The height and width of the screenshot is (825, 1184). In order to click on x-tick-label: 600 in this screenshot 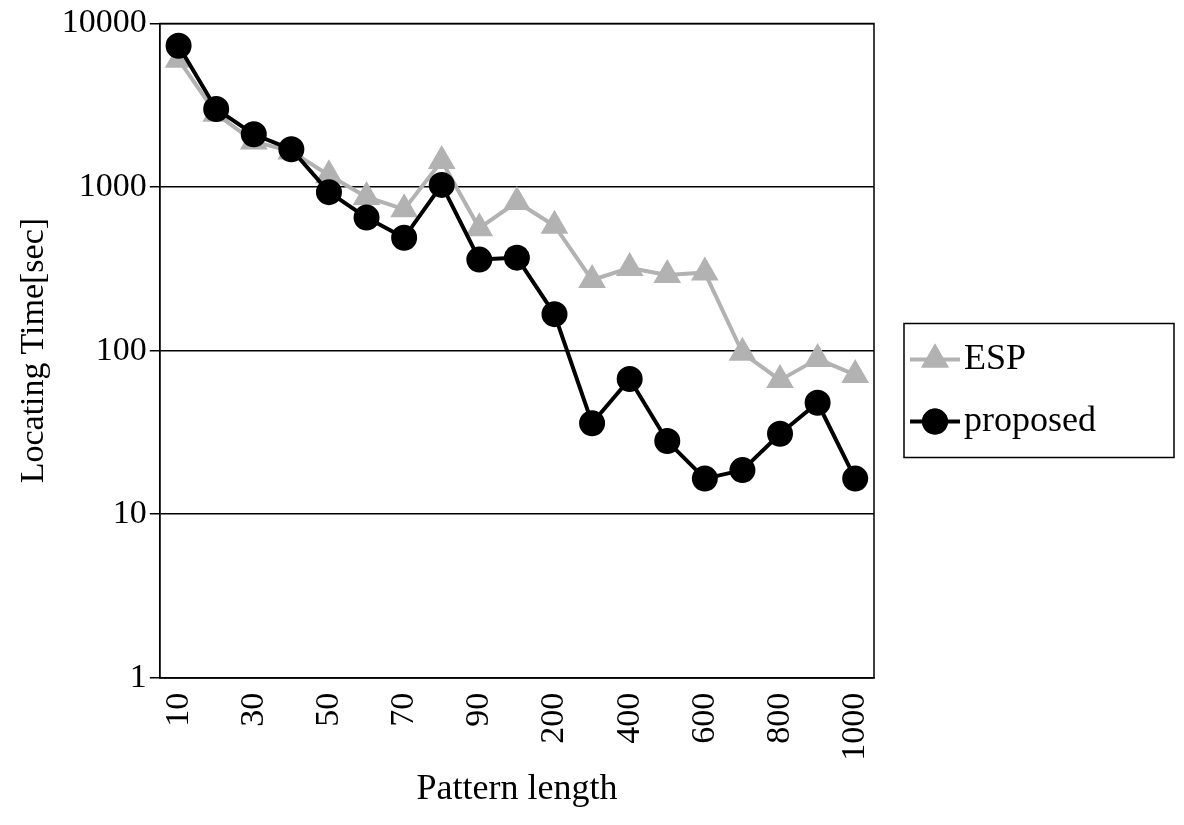, I will do `click(702, 718)`.